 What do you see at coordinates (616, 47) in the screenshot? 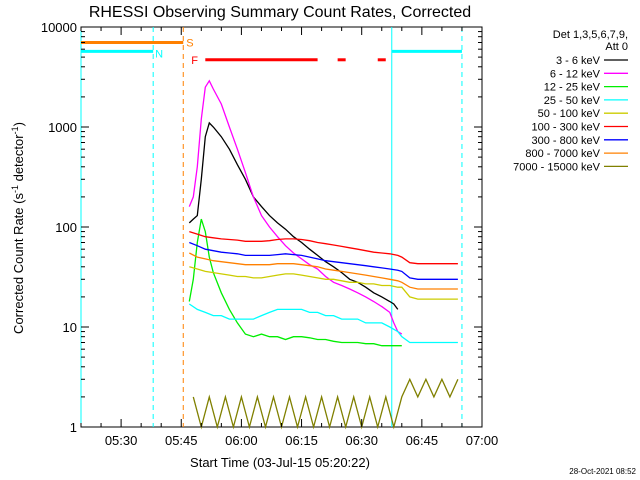
I see `legend-header-2: Att 0` at bounding box center [616, 47].